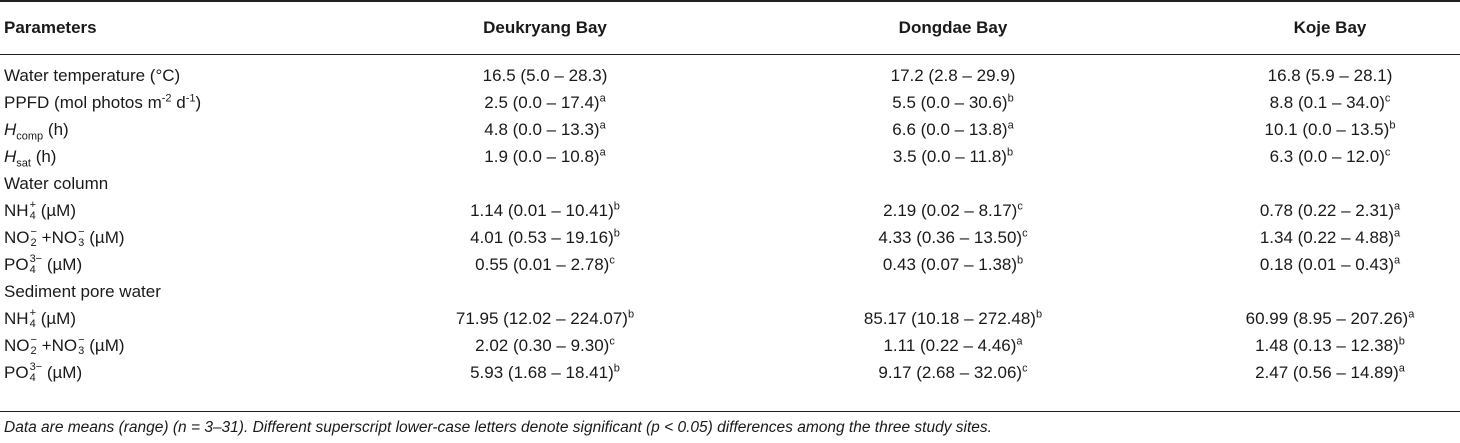  Describe the element at coordinates (1307, 372) in the screenshot. I see `value-cell-site-3: 2.47 (0.56 – 14.89)a` at that location.